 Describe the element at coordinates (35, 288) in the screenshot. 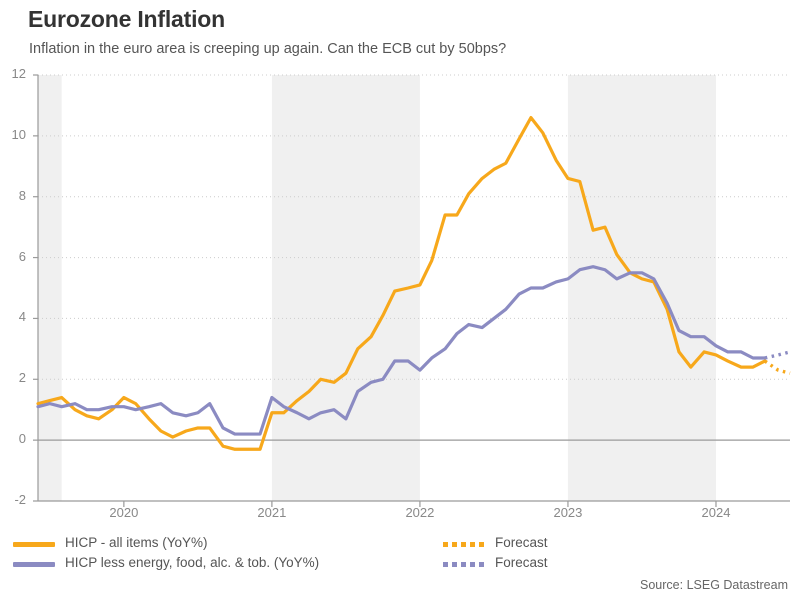

I see `y-axis-ticks` at that location.